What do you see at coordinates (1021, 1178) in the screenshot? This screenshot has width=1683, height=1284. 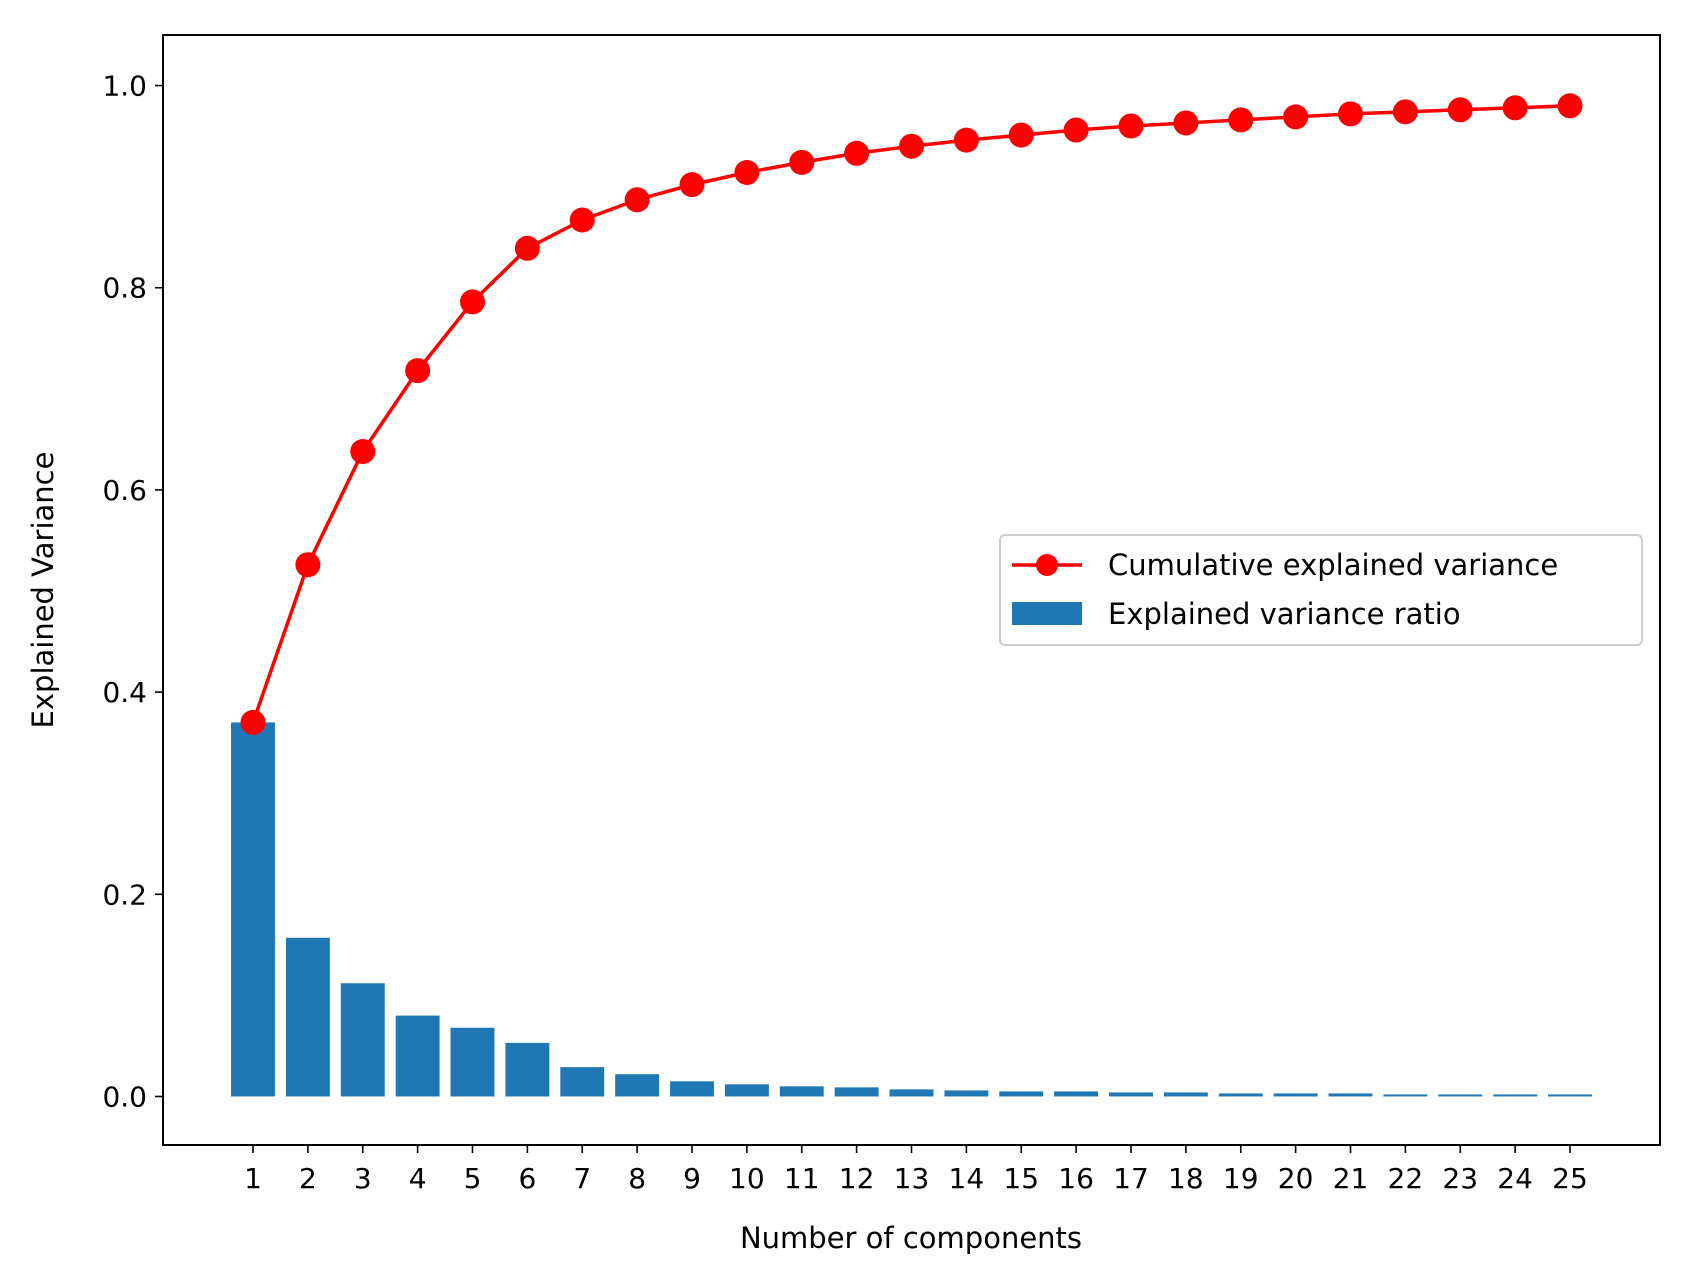 I see `x-tick-label: 15` at bounding box center [1021, 1178].